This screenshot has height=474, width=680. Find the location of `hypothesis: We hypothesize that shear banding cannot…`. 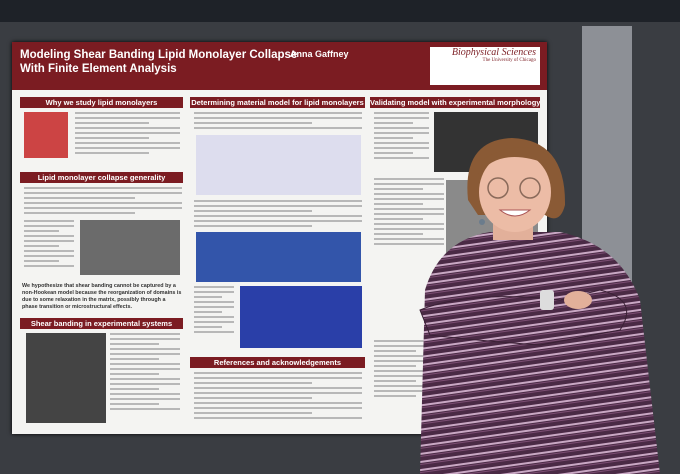

hypothesis: We hypothesize that shear banding cannot… is located at coordinates (102, 296).